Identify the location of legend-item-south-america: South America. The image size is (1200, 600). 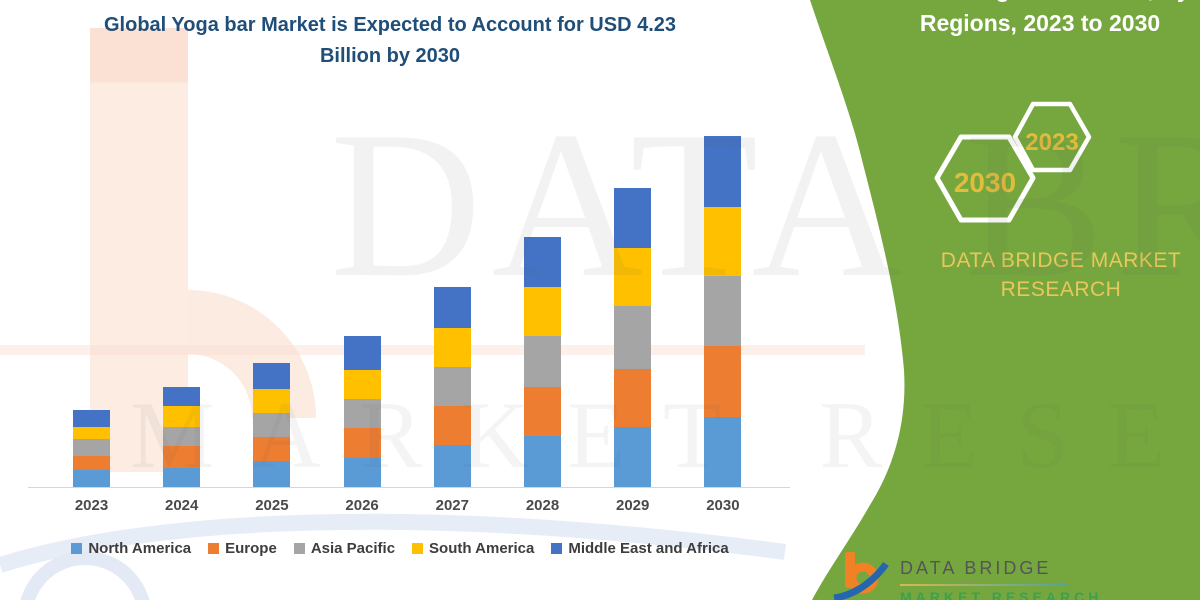
(473, 548).